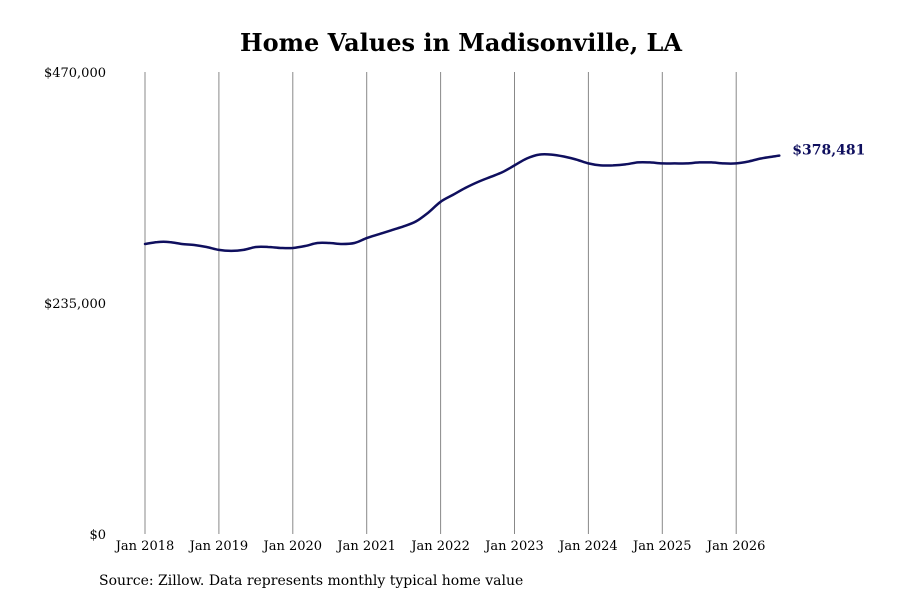 The height and width of the screenshot is (600, 900). What do you see at coordinates (75, 73) in the screenshot?
I see `y-tick-label: $470,000` at bounding box center [75, 73].